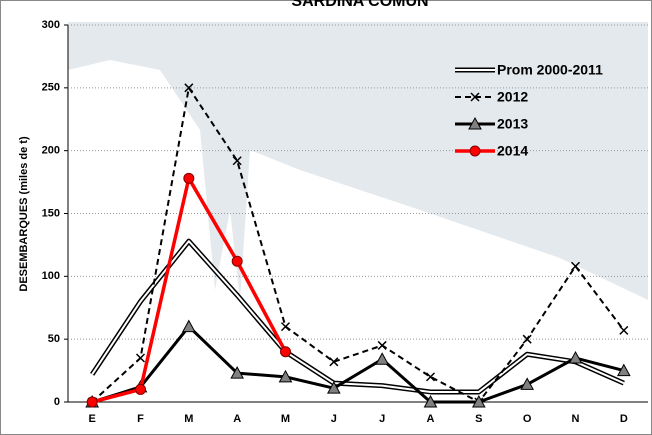  I want to click on x-tick-label: N, so click(576, 419).